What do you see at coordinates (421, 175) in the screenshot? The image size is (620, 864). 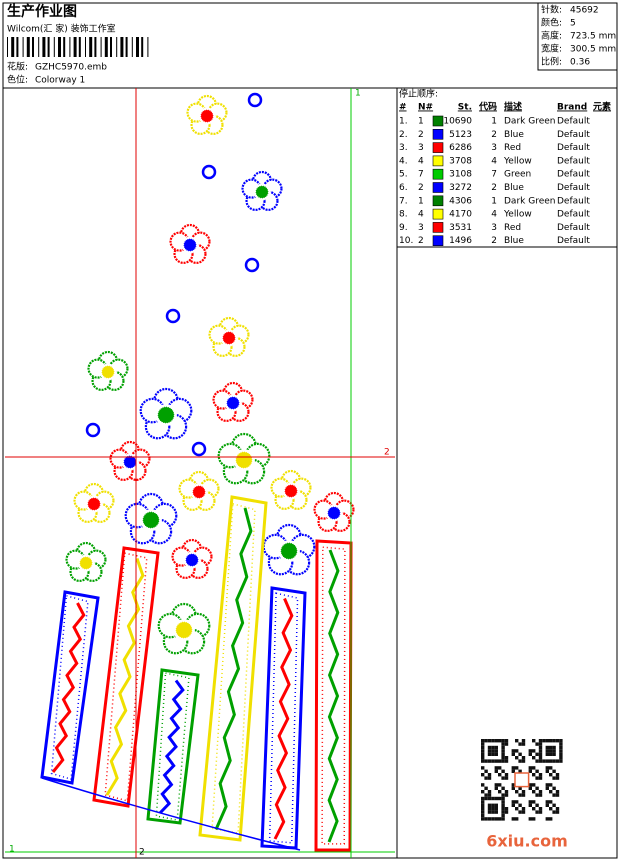 I see `table-cell: 7` at bounding box center [421, 175].